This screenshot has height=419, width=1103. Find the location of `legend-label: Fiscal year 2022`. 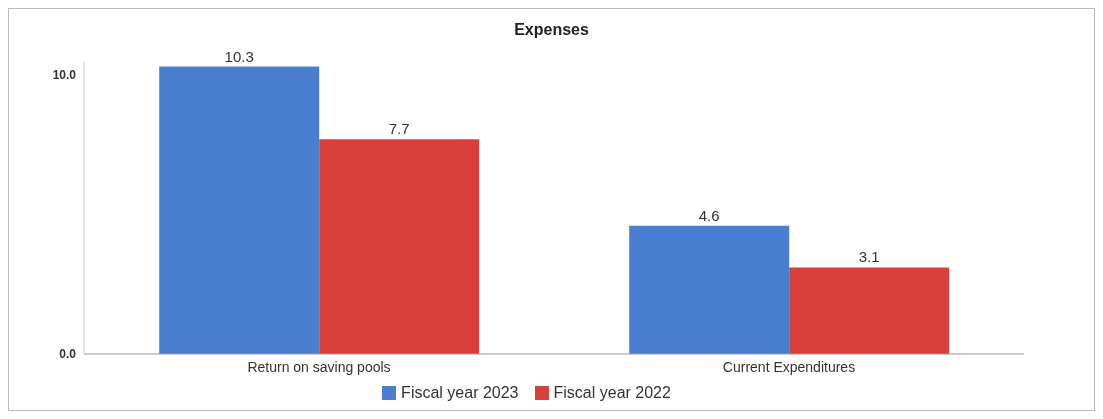

legend-label: Fiscal year 2022 is located at coordinates (611, 393).